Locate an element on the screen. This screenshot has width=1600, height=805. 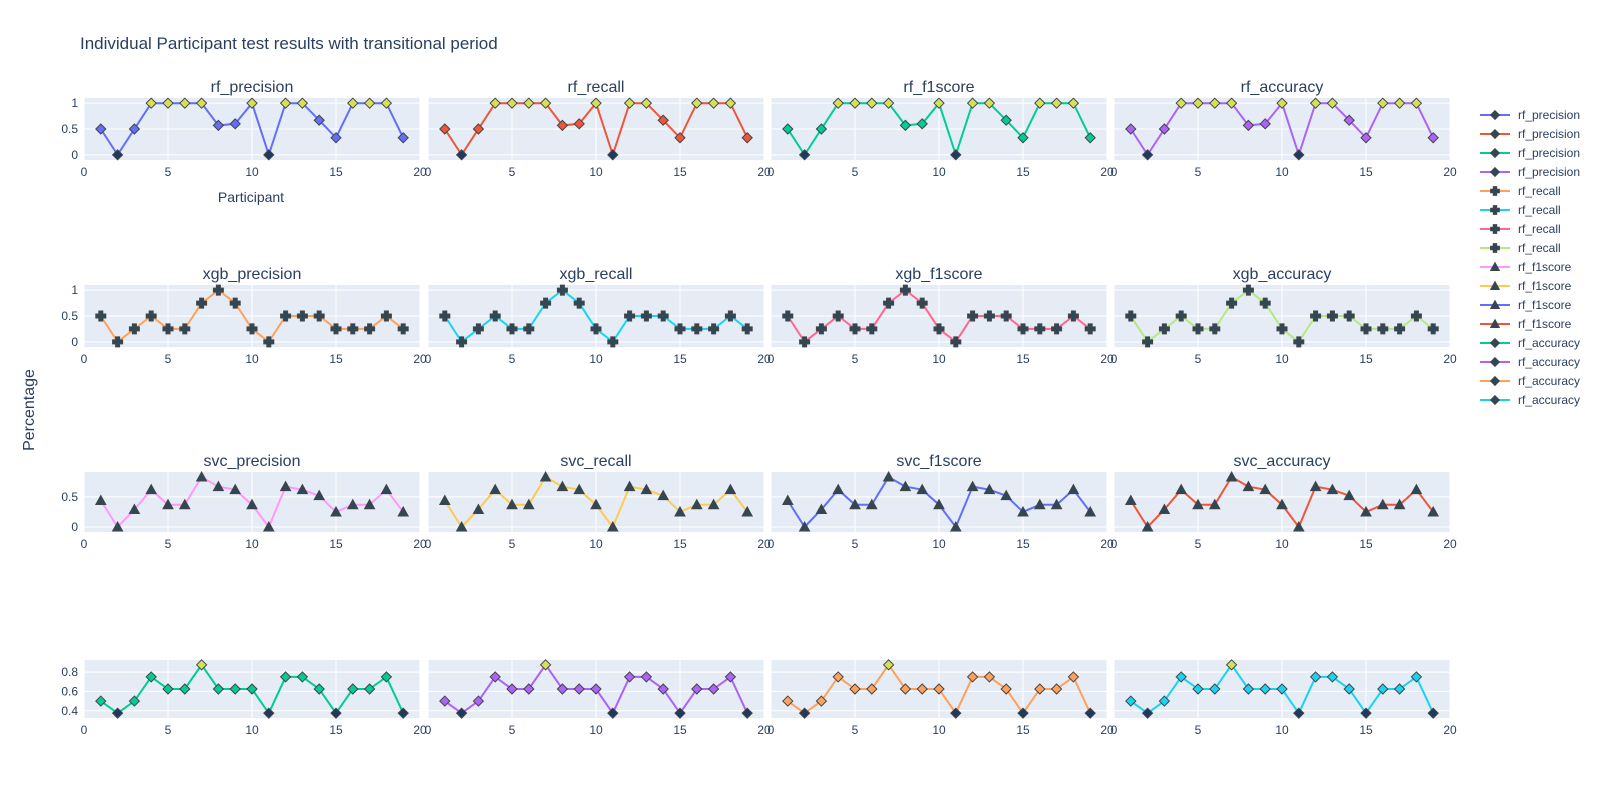
subplot-rf_accuracy: 0 5 10 15 20 rf_accuracy is located at coordinates (1284, 129).